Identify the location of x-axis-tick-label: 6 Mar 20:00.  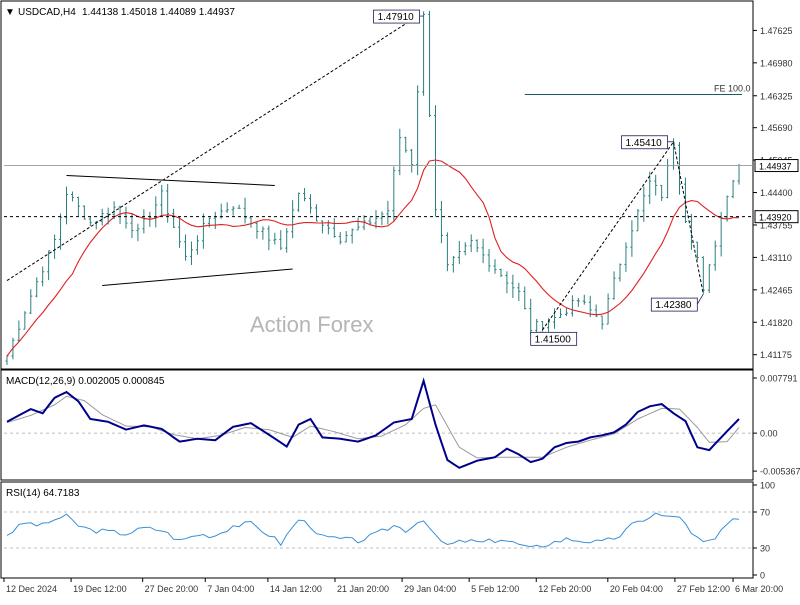
(759, 589).